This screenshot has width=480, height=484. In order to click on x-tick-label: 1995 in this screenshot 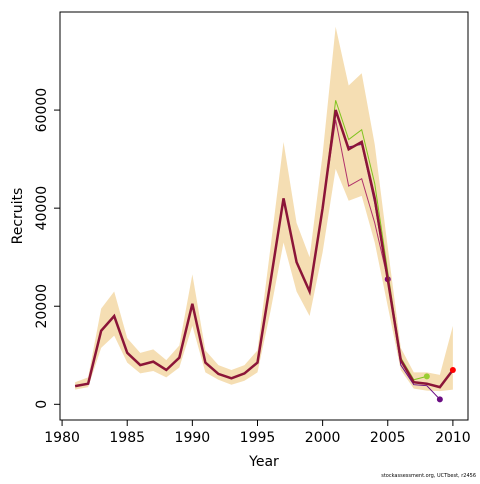, I will do `click(258, 438)`.